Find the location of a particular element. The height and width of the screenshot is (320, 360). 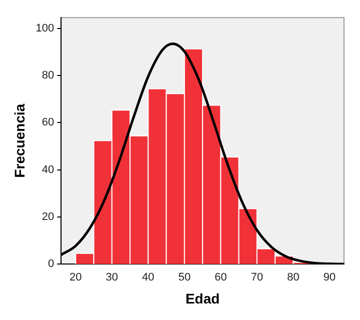

x-tick-label: 60 is located at coordinates (220, 278).